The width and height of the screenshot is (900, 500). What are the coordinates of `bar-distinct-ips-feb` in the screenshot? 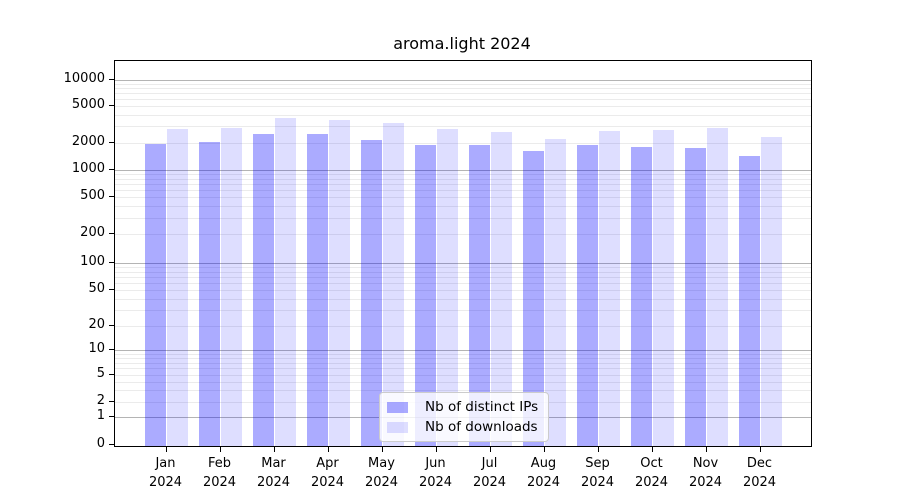 It's located at (209, 294).